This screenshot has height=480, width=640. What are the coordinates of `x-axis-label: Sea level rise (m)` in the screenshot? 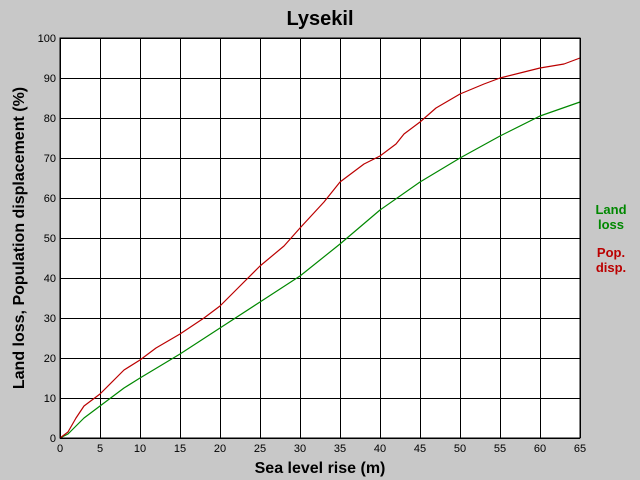 It's located at (320, 468).